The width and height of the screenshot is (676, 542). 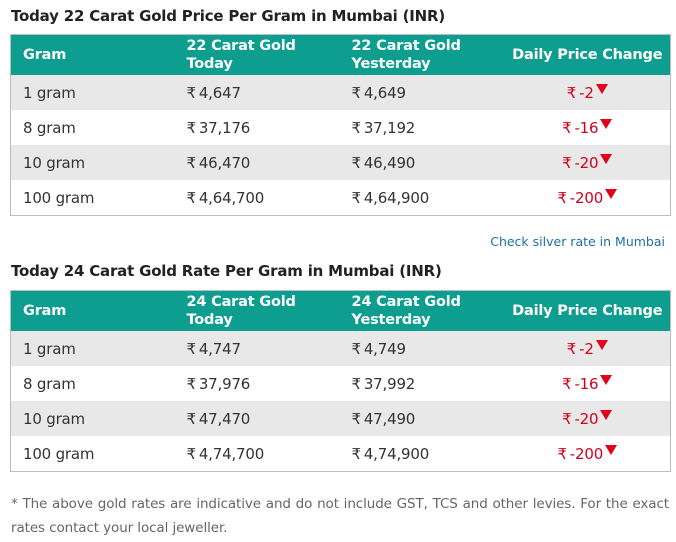 I want to click on cell-today: ₹4,64,700, so click(x=257, y=198).